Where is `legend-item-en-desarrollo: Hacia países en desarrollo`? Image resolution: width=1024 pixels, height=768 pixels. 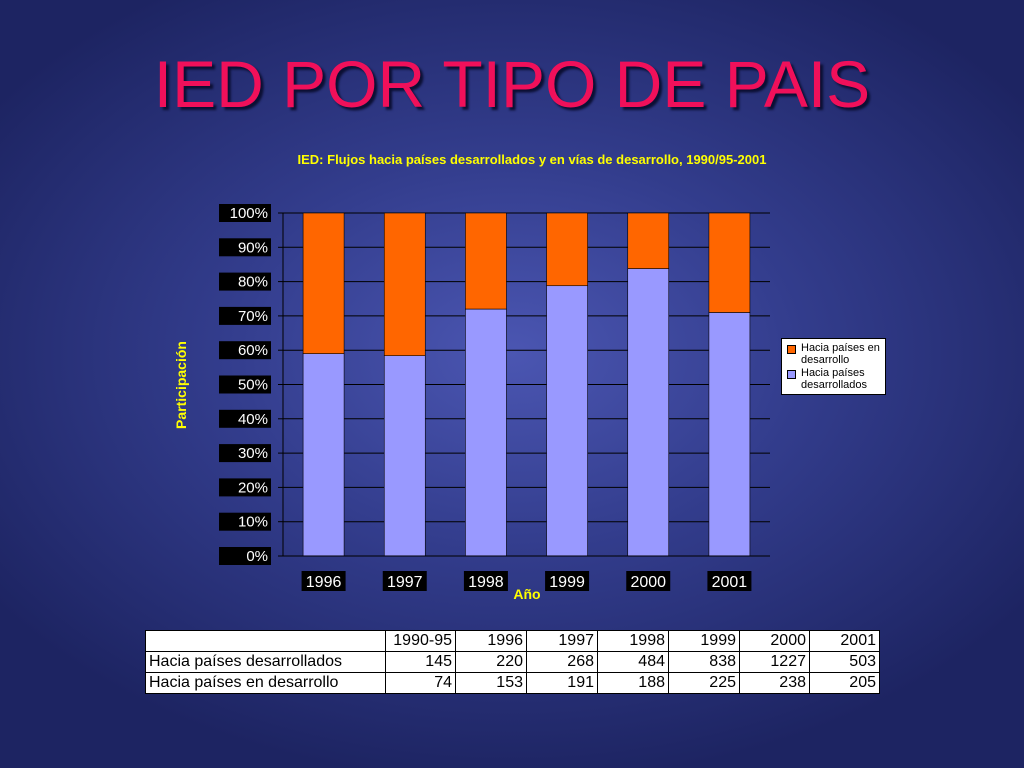 legend-item-en-desarrollo: Hacia países en desarrollo is located at coordinates (834, 354).